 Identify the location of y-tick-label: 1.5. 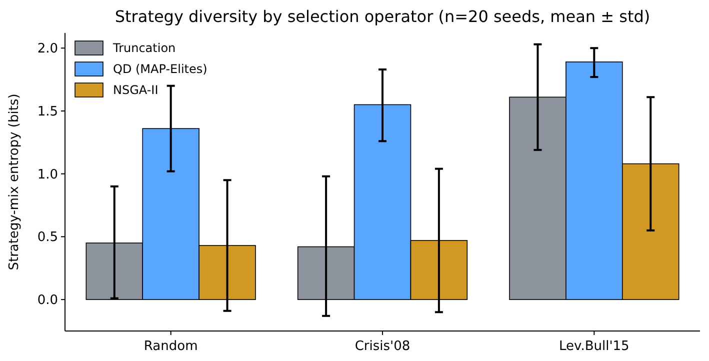
(47, 112).